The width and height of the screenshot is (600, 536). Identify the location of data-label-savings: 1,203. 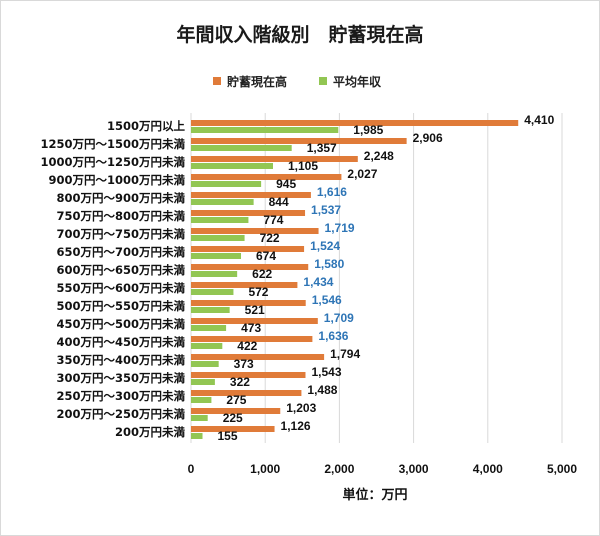
(301, 408).